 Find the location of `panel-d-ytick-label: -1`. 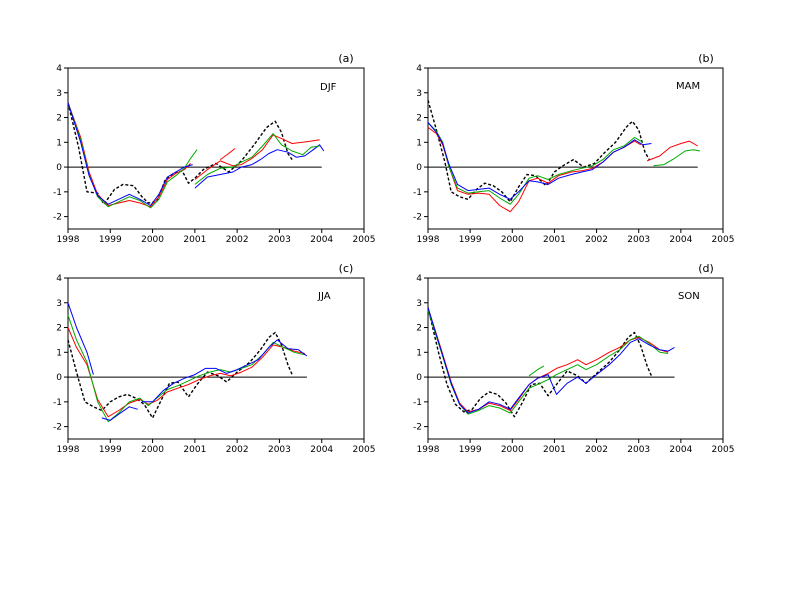

panel-d-ytick-label: -1 is located at coordinates (417, 403).